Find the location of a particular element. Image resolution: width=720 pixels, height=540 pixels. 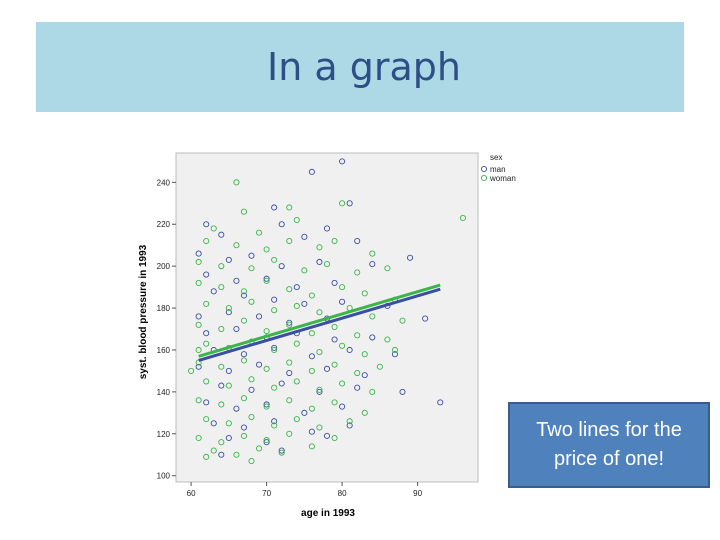

y-tick-label: 120 is located at coordinates (164, 434).